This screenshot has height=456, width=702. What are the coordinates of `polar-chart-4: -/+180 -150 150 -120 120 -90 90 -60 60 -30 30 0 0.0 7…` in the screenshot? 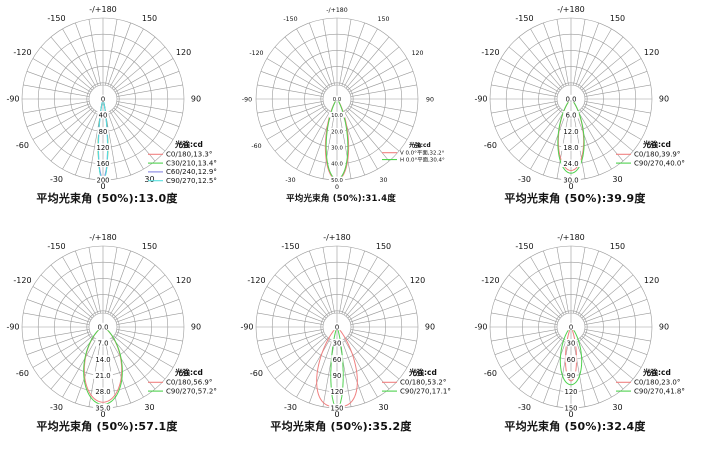 It's located at (111, 326).